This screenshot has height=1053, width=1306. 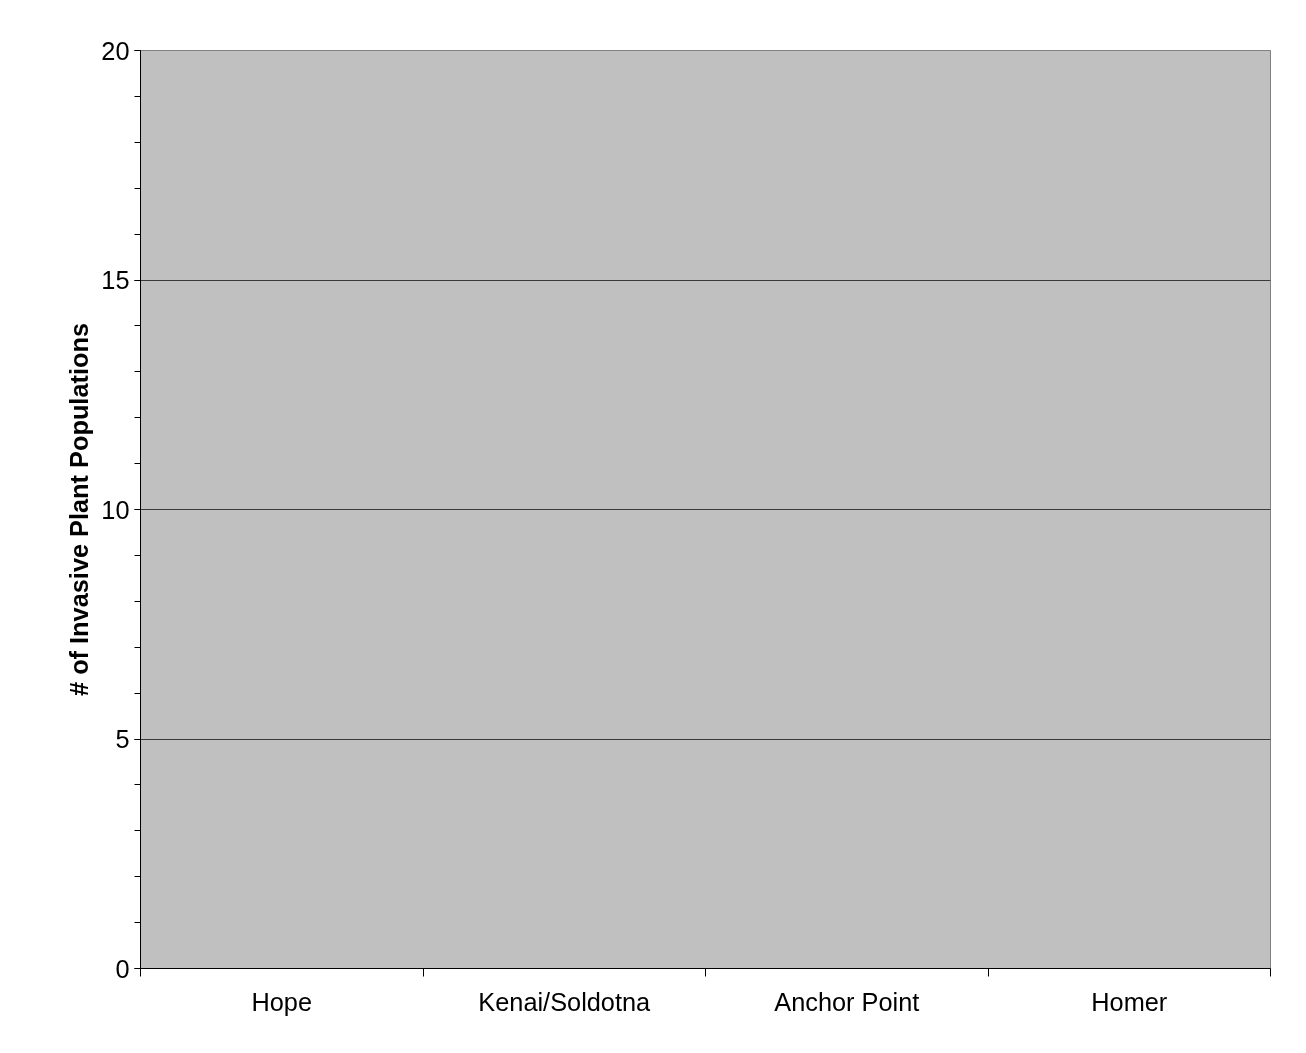 I want to click on y-tick-label: 20, so click(x=115, y=50).